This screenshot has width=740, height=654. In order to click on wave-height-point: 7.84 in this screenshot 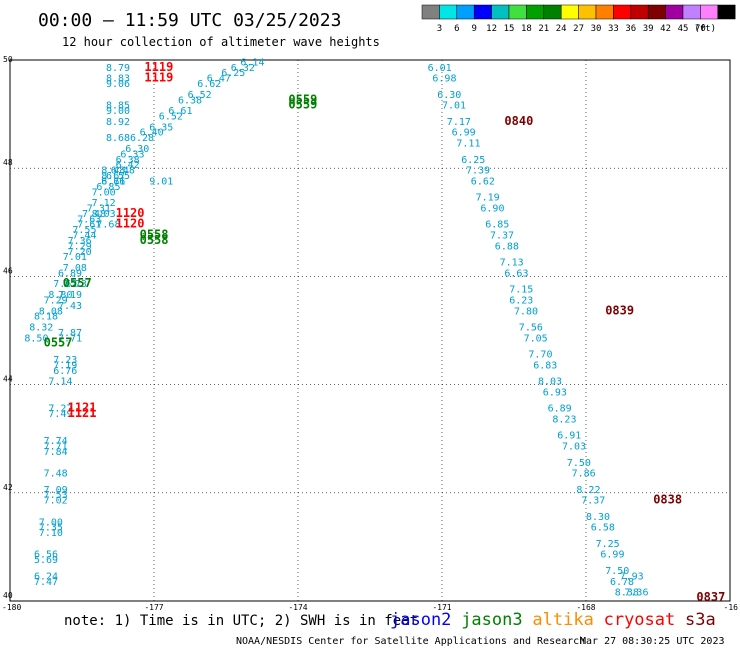, I will do `click(56, 452)`.